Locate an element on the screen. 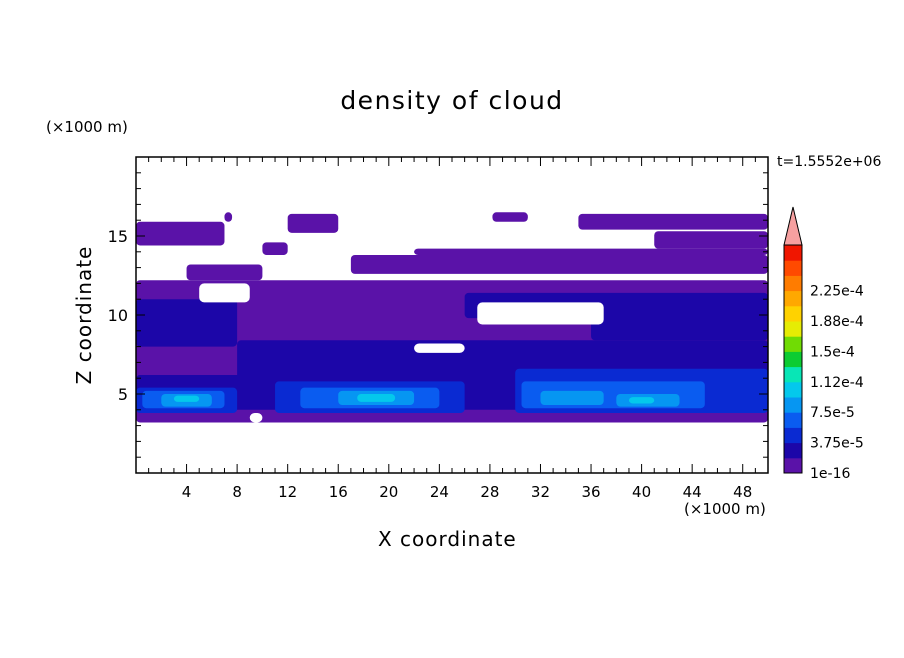 This screenshot has height=658, width=904. x-tick-label-40: 40 is located at coordinates (641, 492).